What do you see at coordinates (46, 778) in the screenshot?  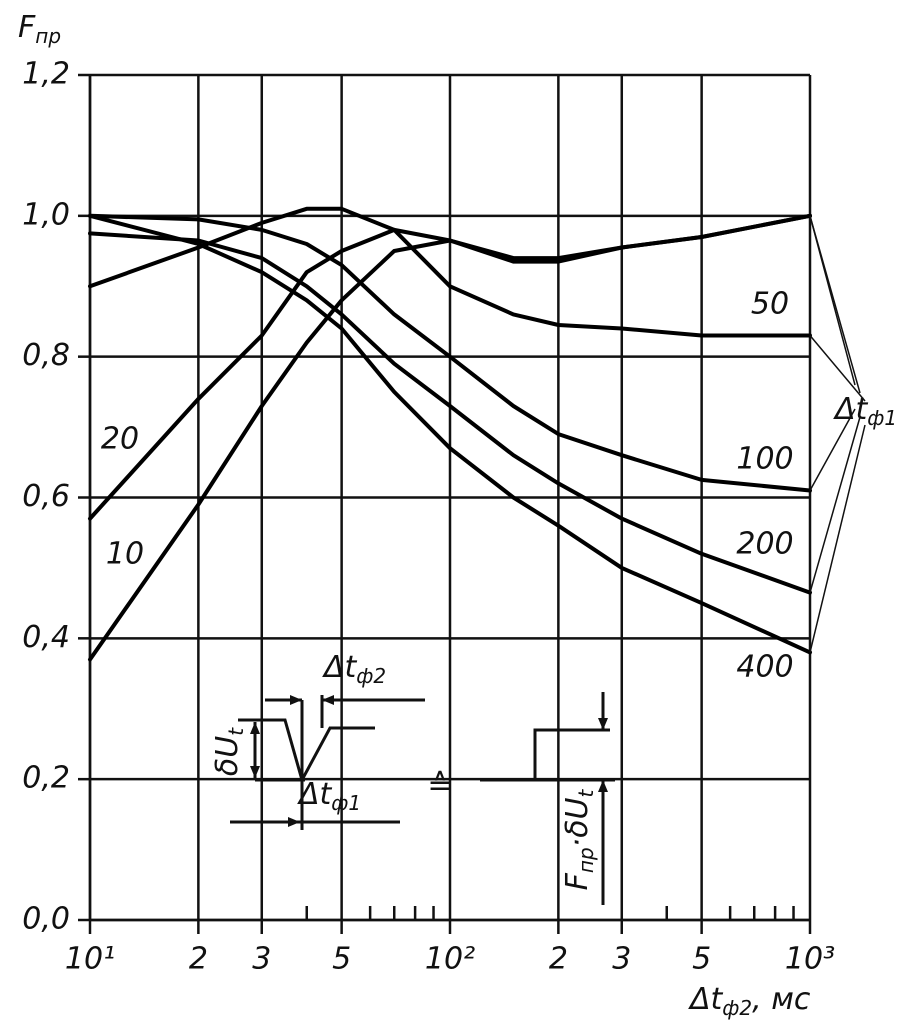 I see `y-tick-label: 0,2` at bounding box center [46, 778].